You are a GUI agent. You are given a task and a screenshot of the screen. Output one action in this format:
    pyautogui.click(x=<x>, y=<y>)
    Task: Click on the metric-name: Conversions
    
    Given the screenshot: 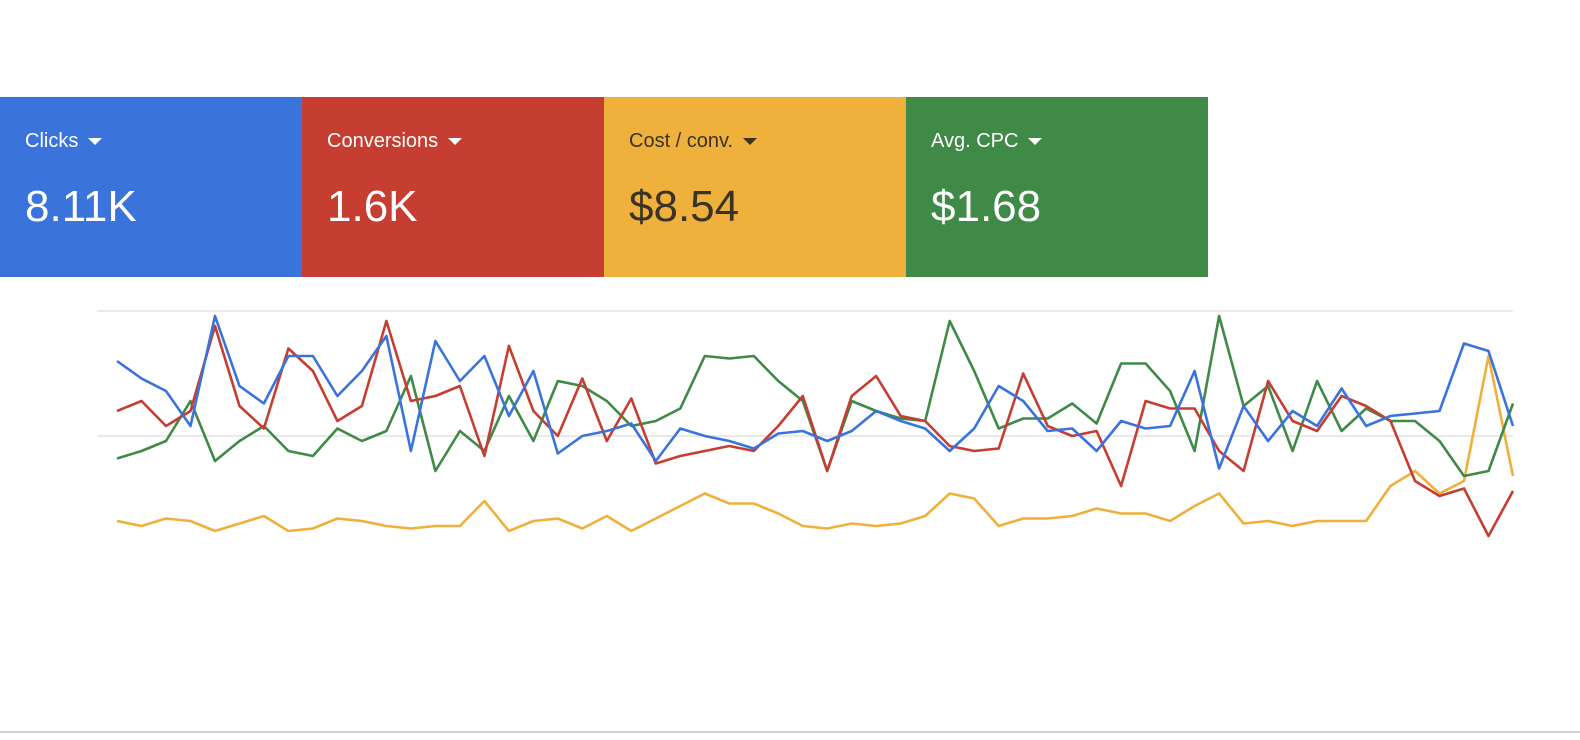 What is the action you would take?
    pyautogui.click(x=383, y=141)
    